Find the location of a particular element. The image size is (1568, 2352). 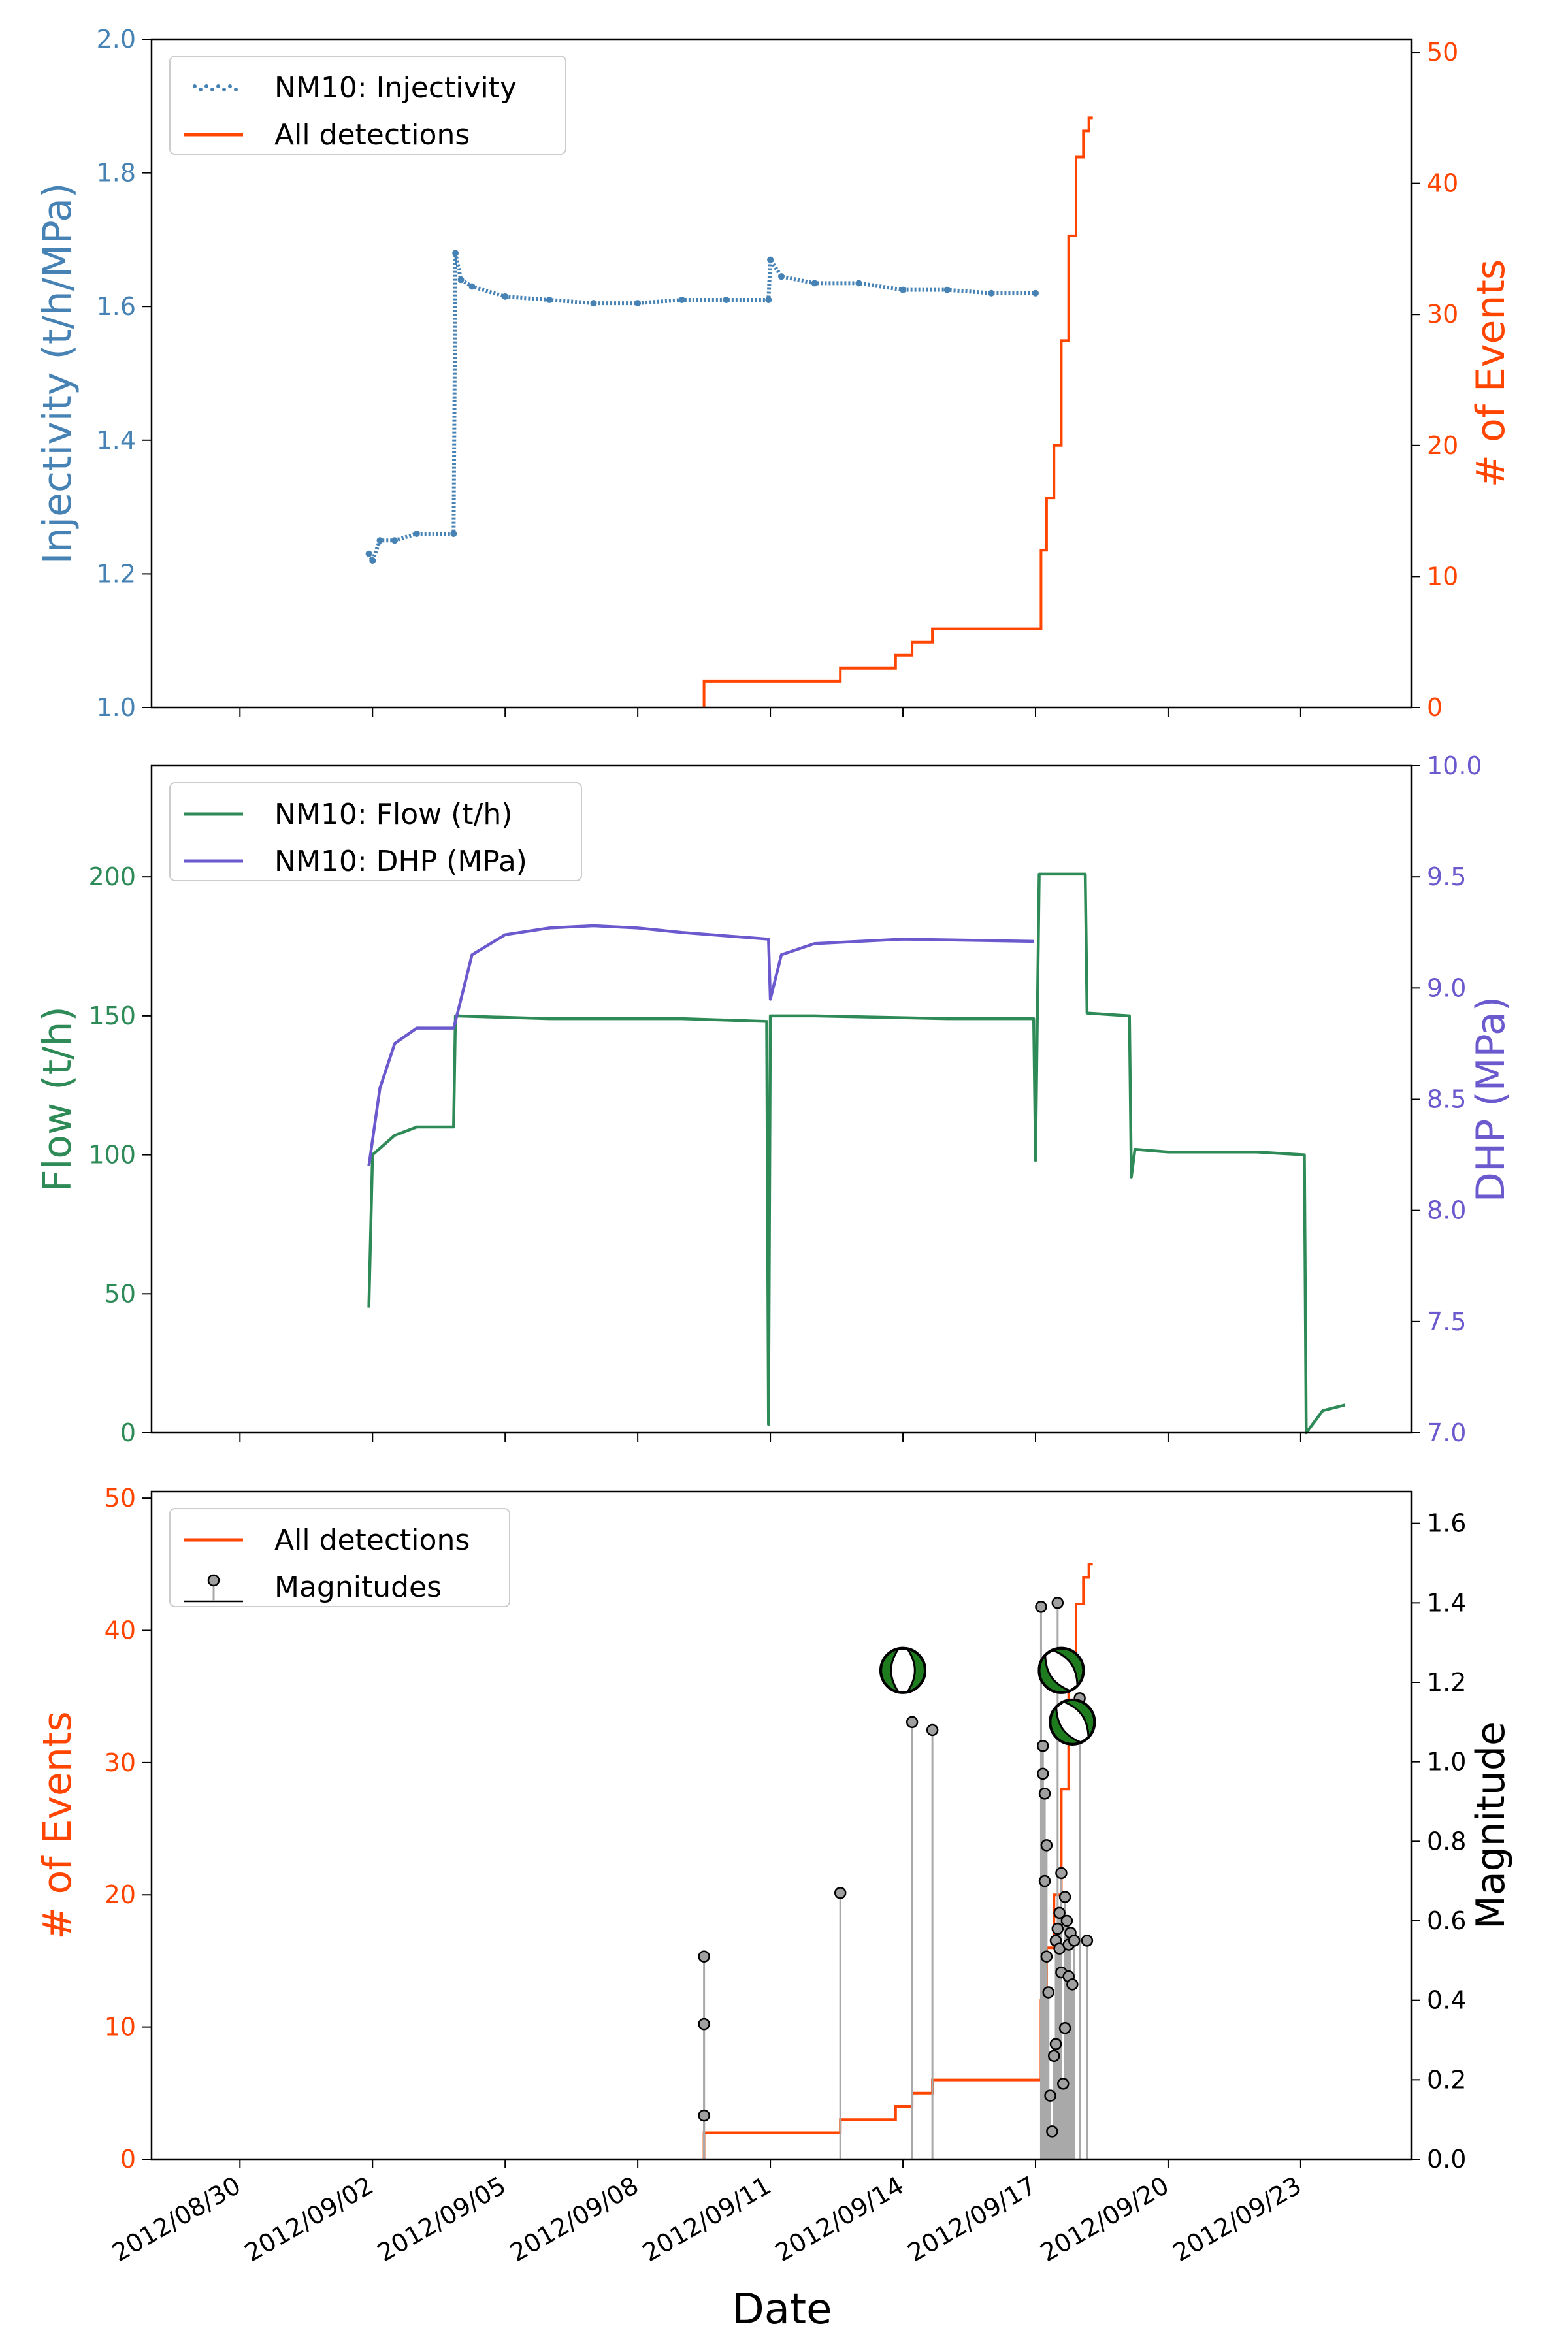

y-axis-label-right: # of Events is located at coordinates (1491, 373).